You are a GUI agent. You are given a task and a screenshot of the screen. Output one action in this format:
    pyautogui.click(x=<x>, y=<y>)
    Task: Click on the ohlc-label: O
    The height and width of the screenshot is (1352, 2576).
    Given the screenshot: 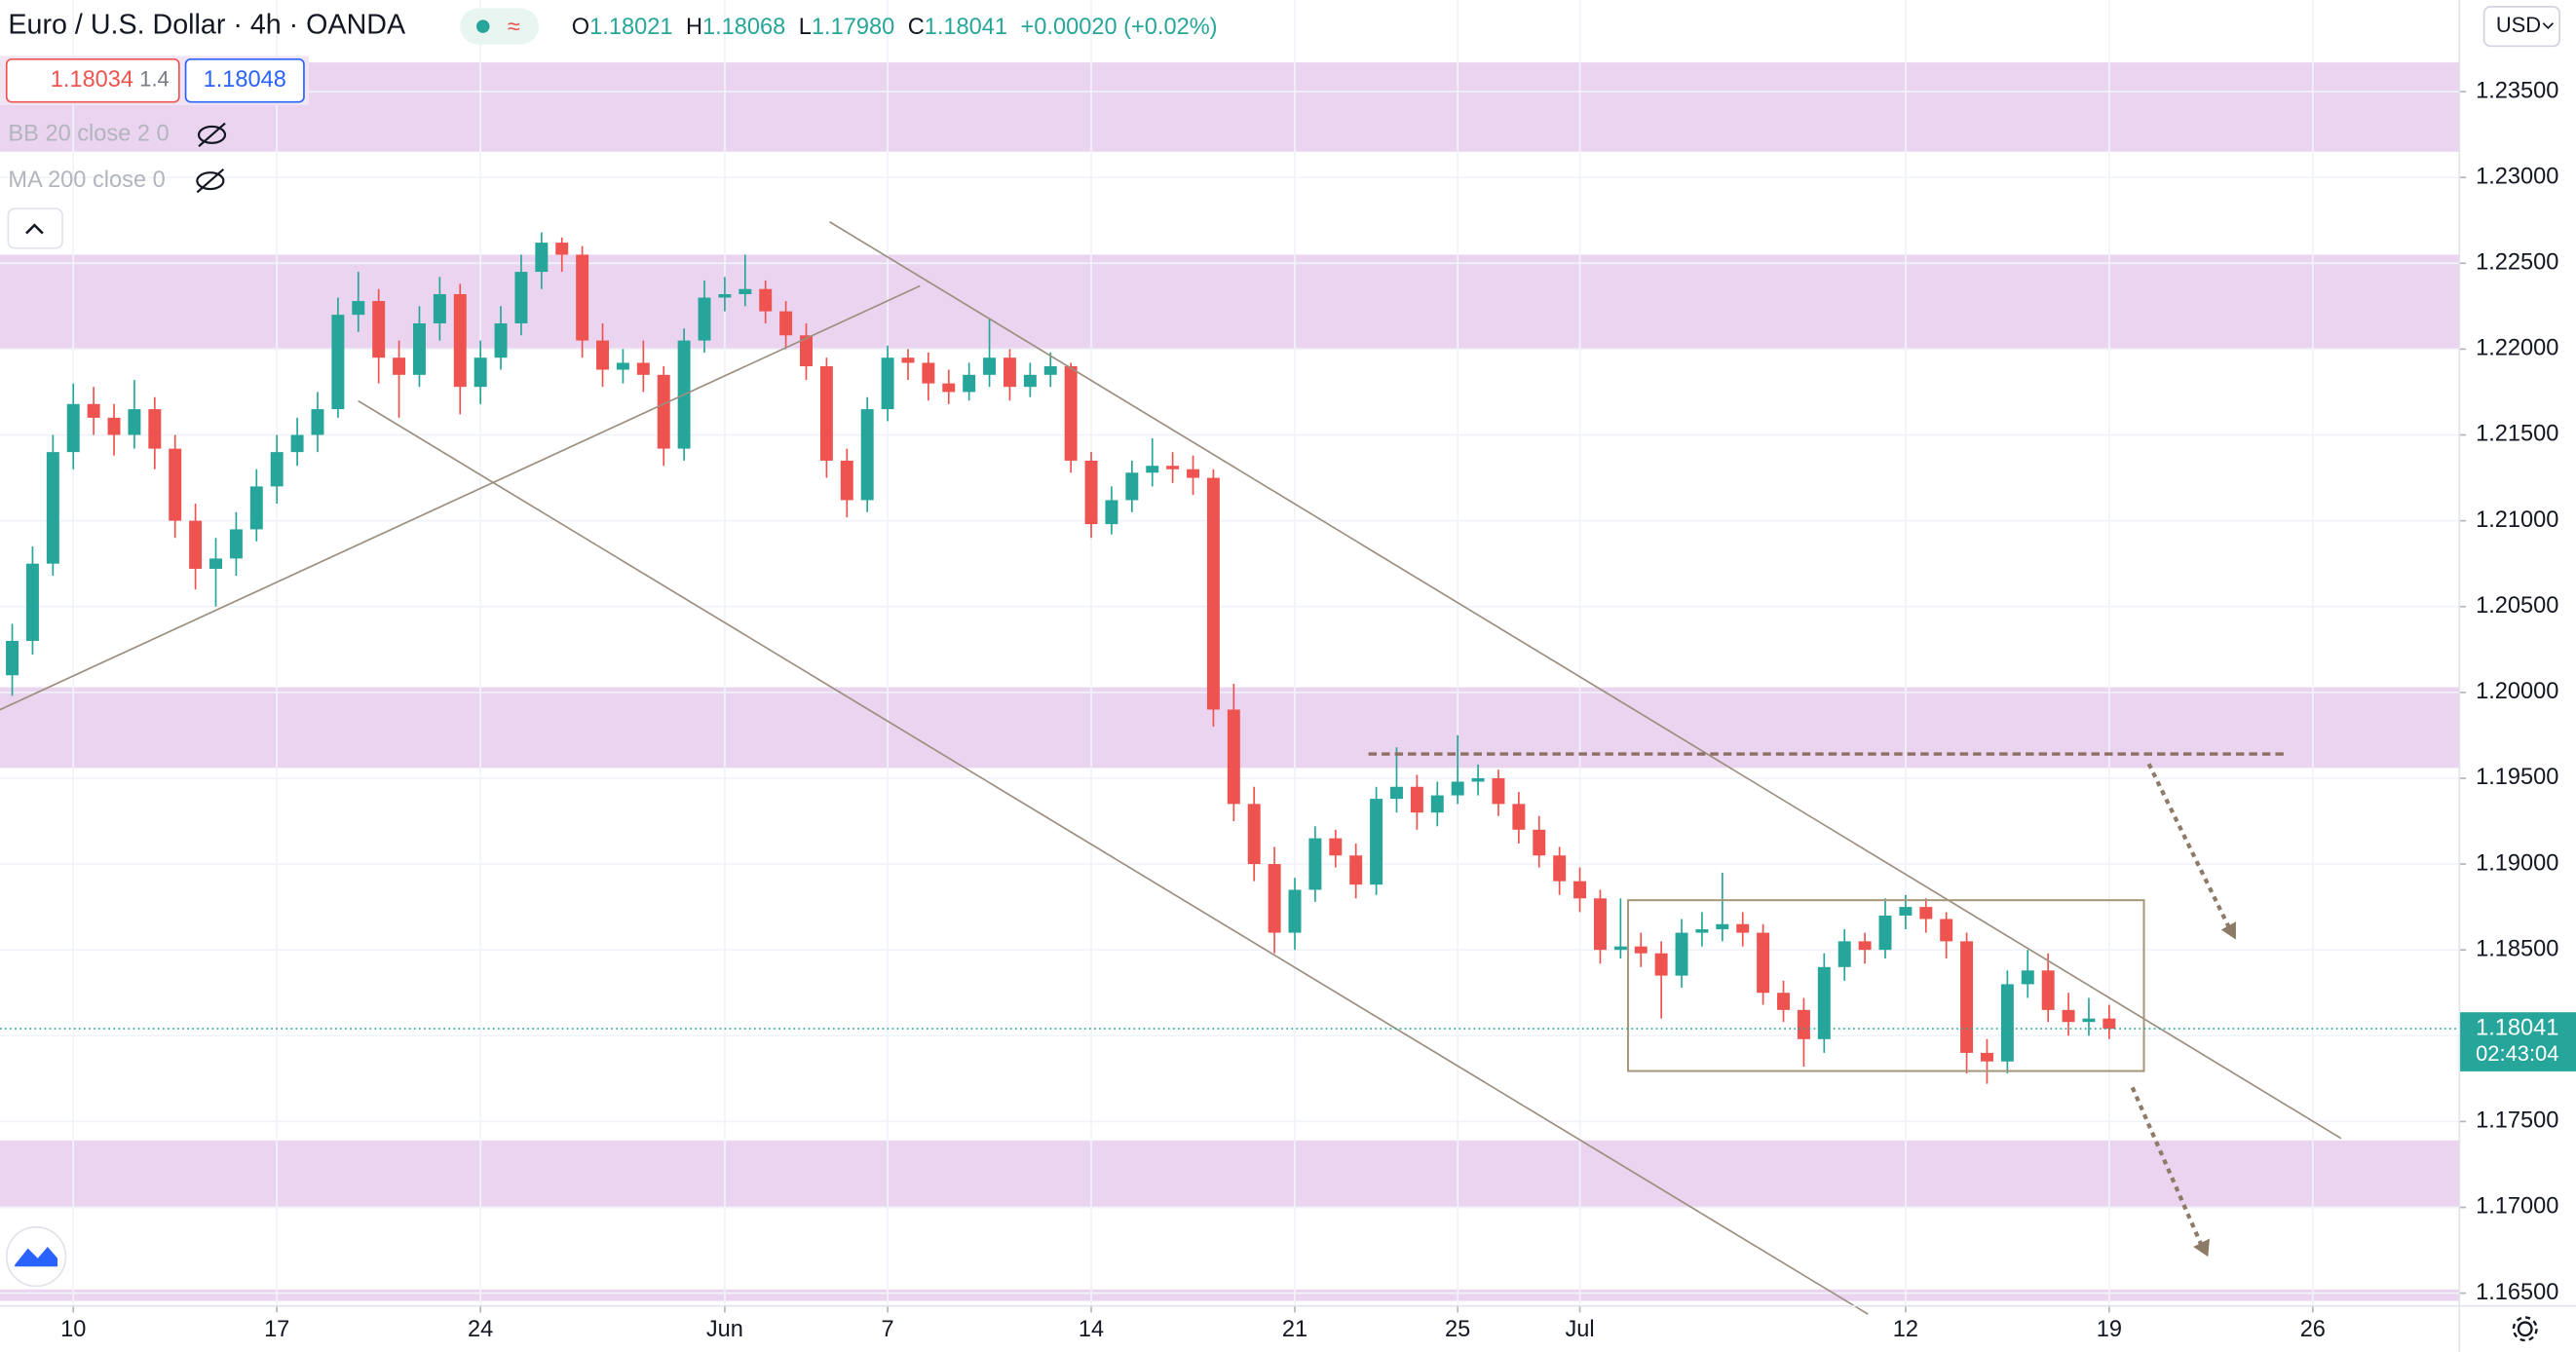 What is the action you would take?
    pyautogui.click(x=580, y=27)
    